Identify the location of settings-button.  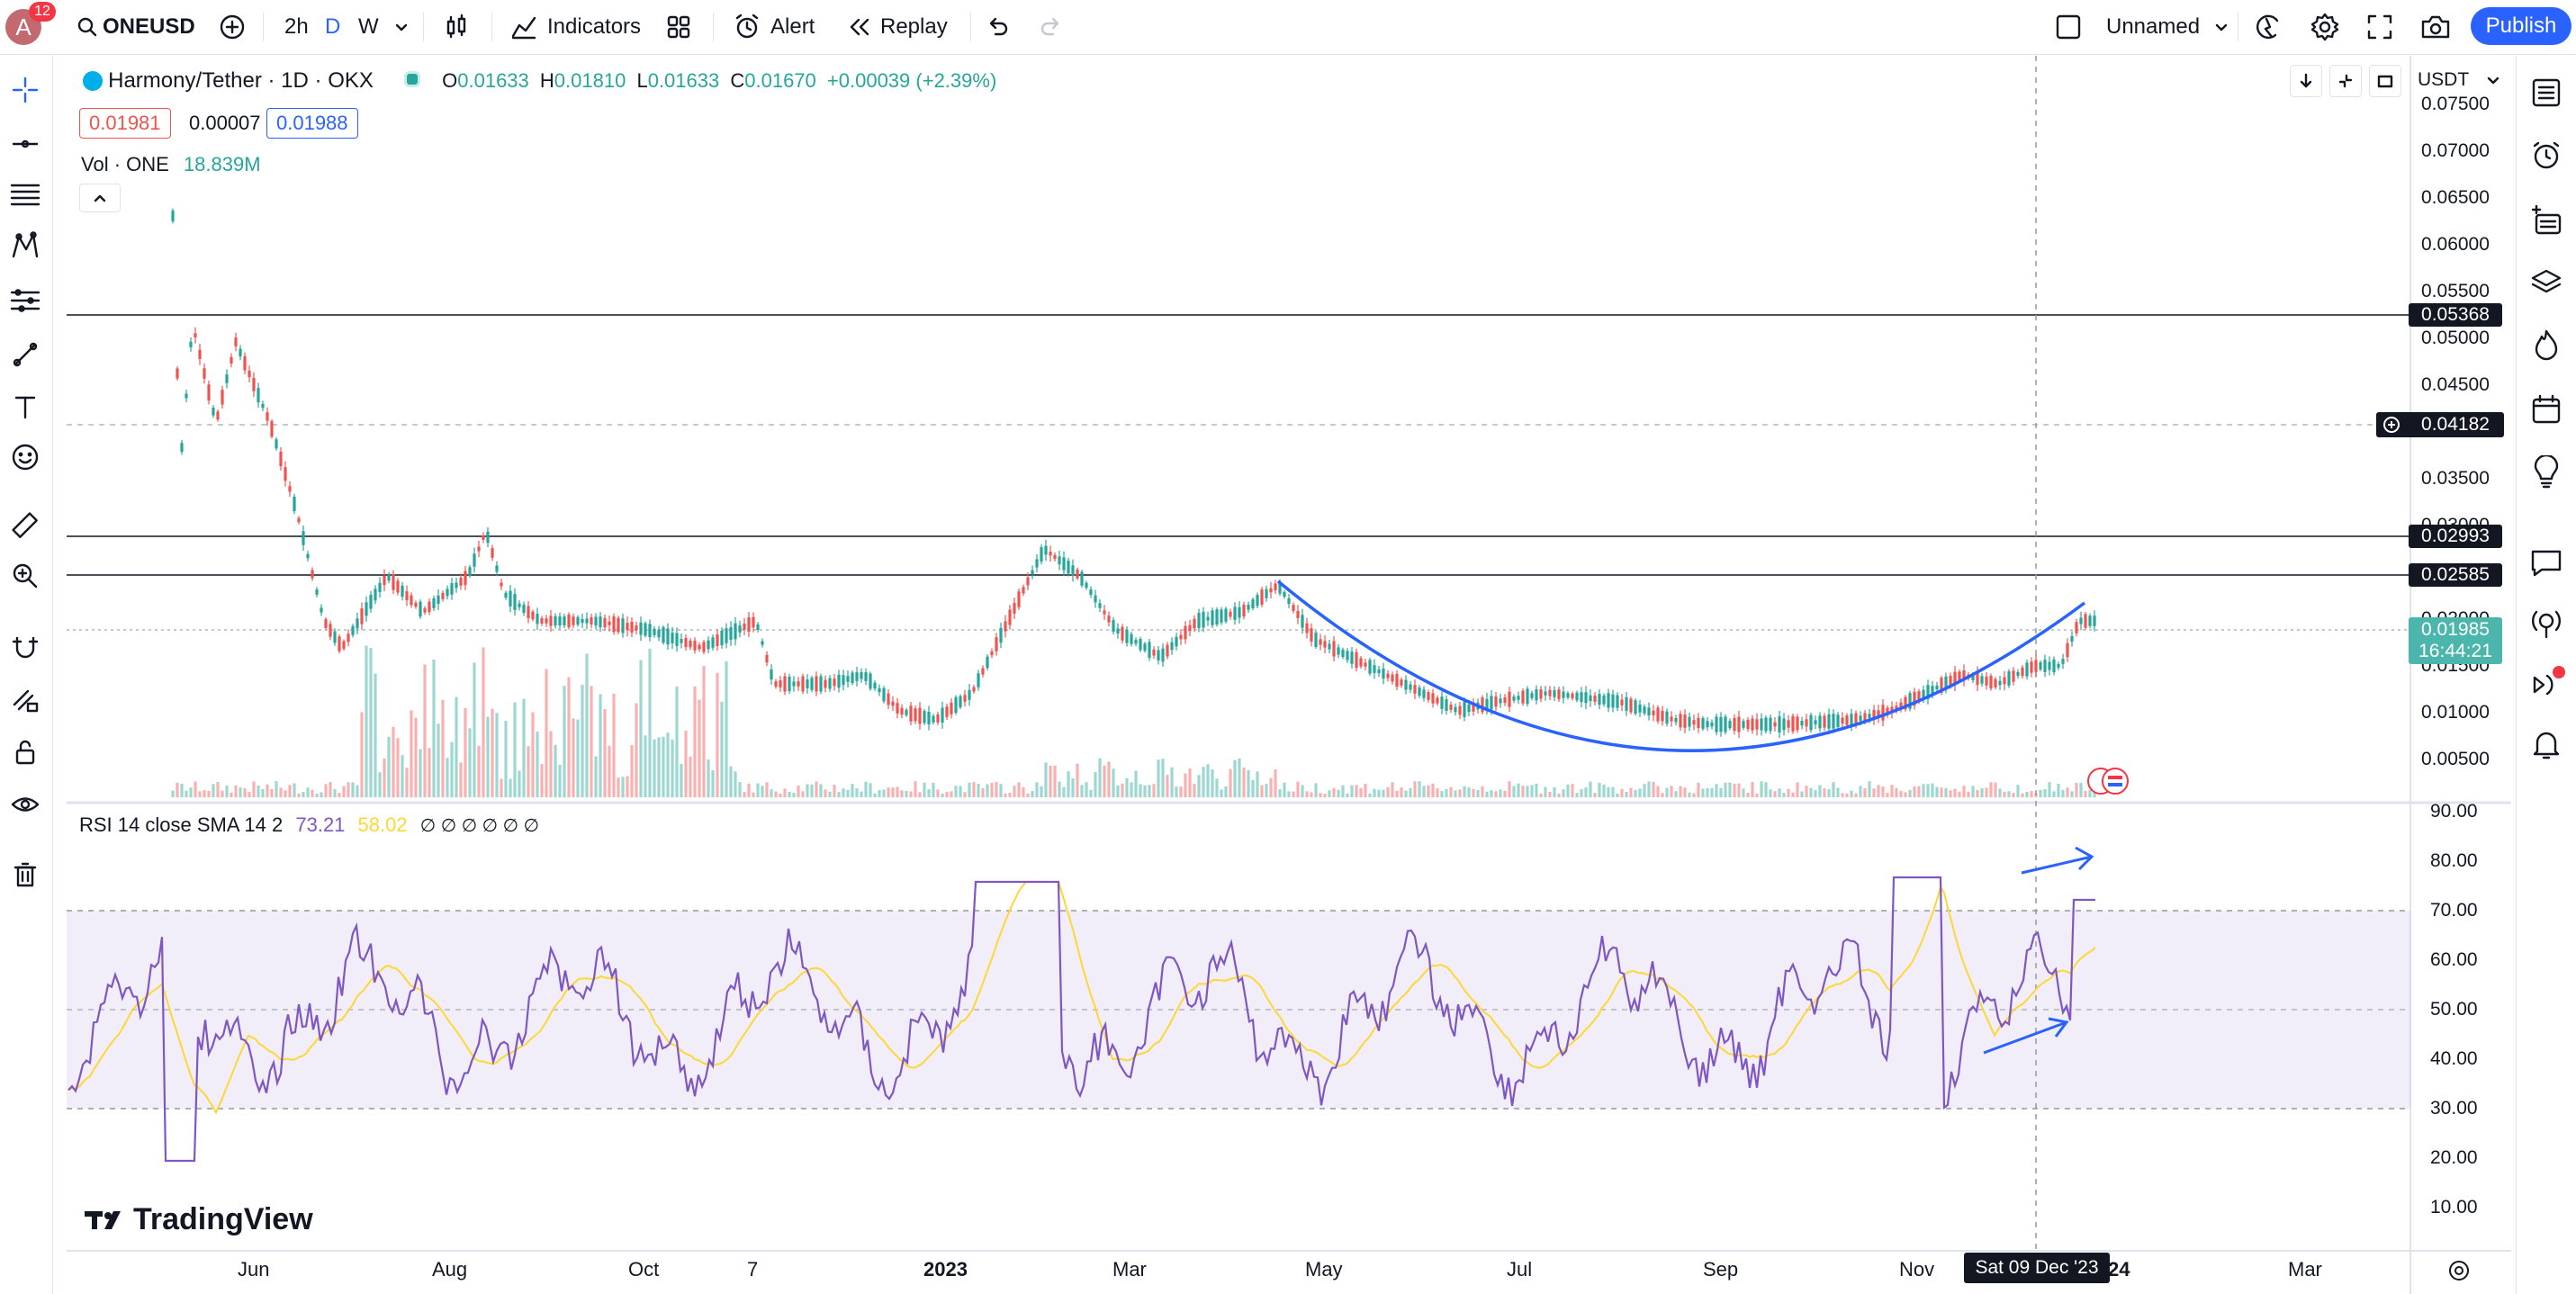
(2325, 27).